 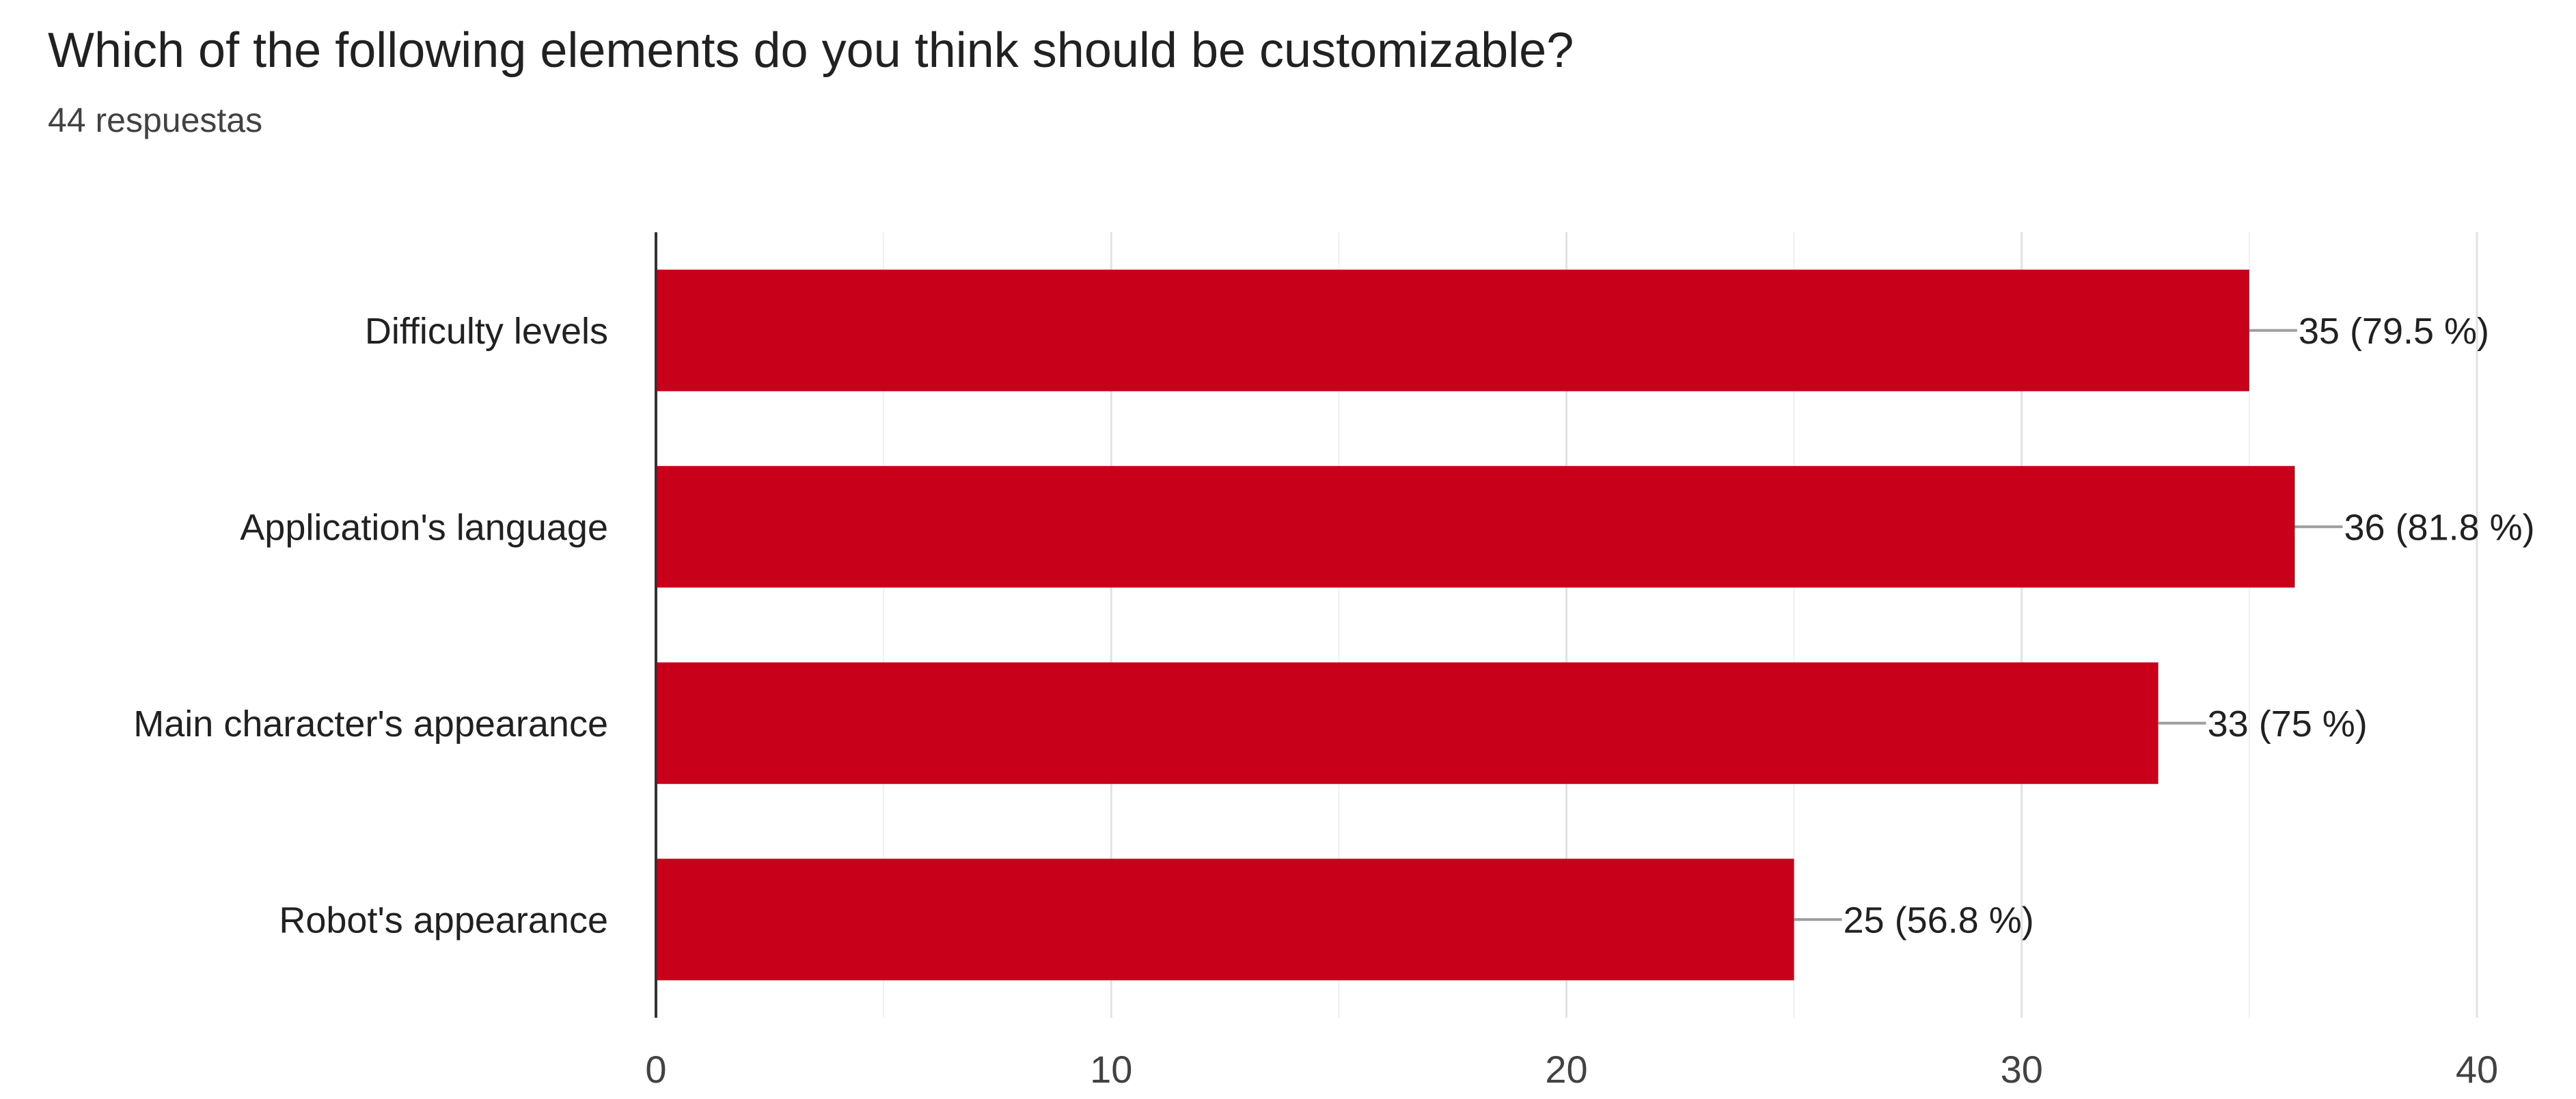 What do you see at coordinates (655, 1069) in the screenshot?
I see `x-tick-label: 0` at bounding box center [655, 1069].